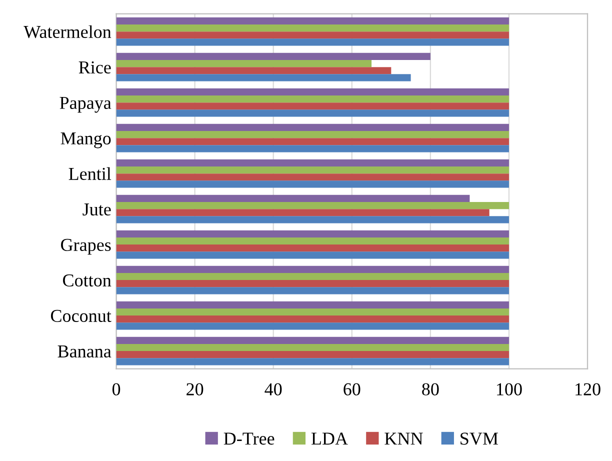 This screenshot has height=461, width=612. What do you see at coordinates (249, 438) in the screenshot?
I see `legend-label: D-Tree` at bounding box center [249, 438].